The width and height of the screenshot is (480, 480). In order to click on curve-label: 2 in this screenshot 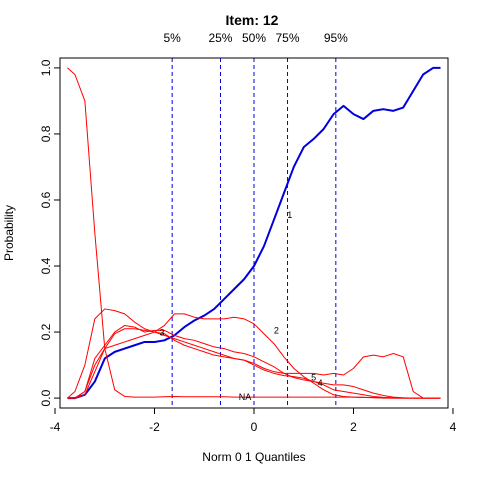, I will do `click(276, 330)`.